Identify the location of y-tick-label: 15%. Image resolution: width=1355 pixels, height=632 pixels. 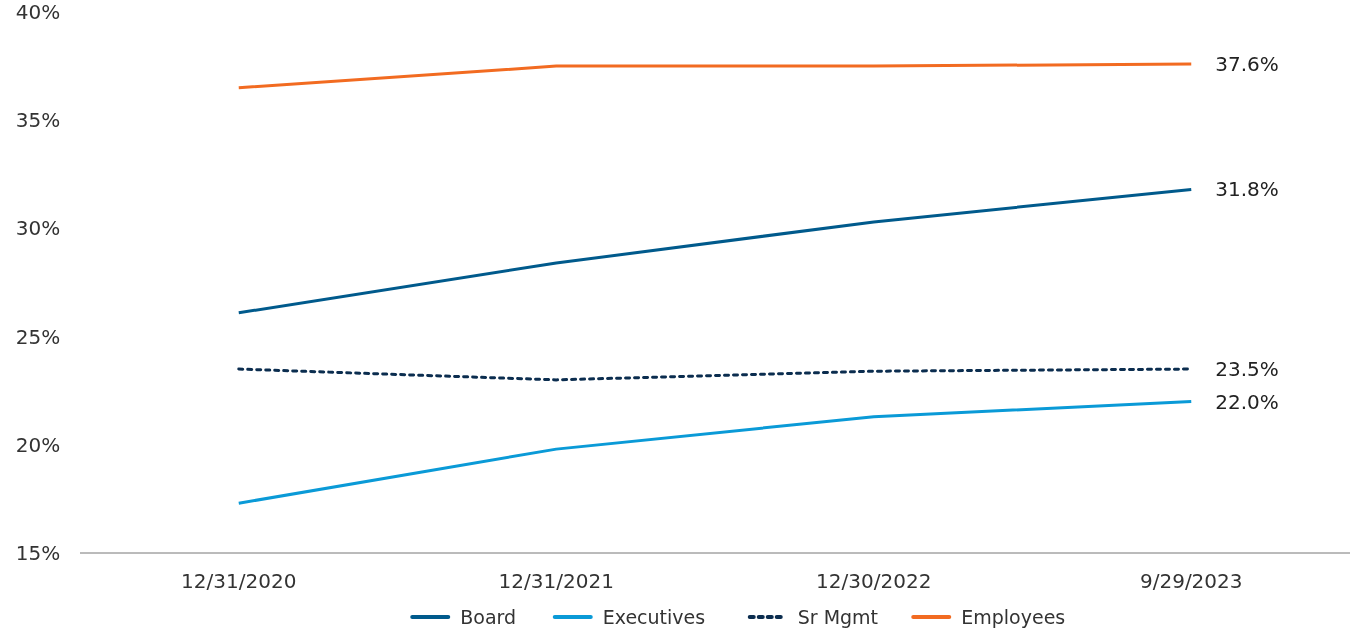
(38, 553).